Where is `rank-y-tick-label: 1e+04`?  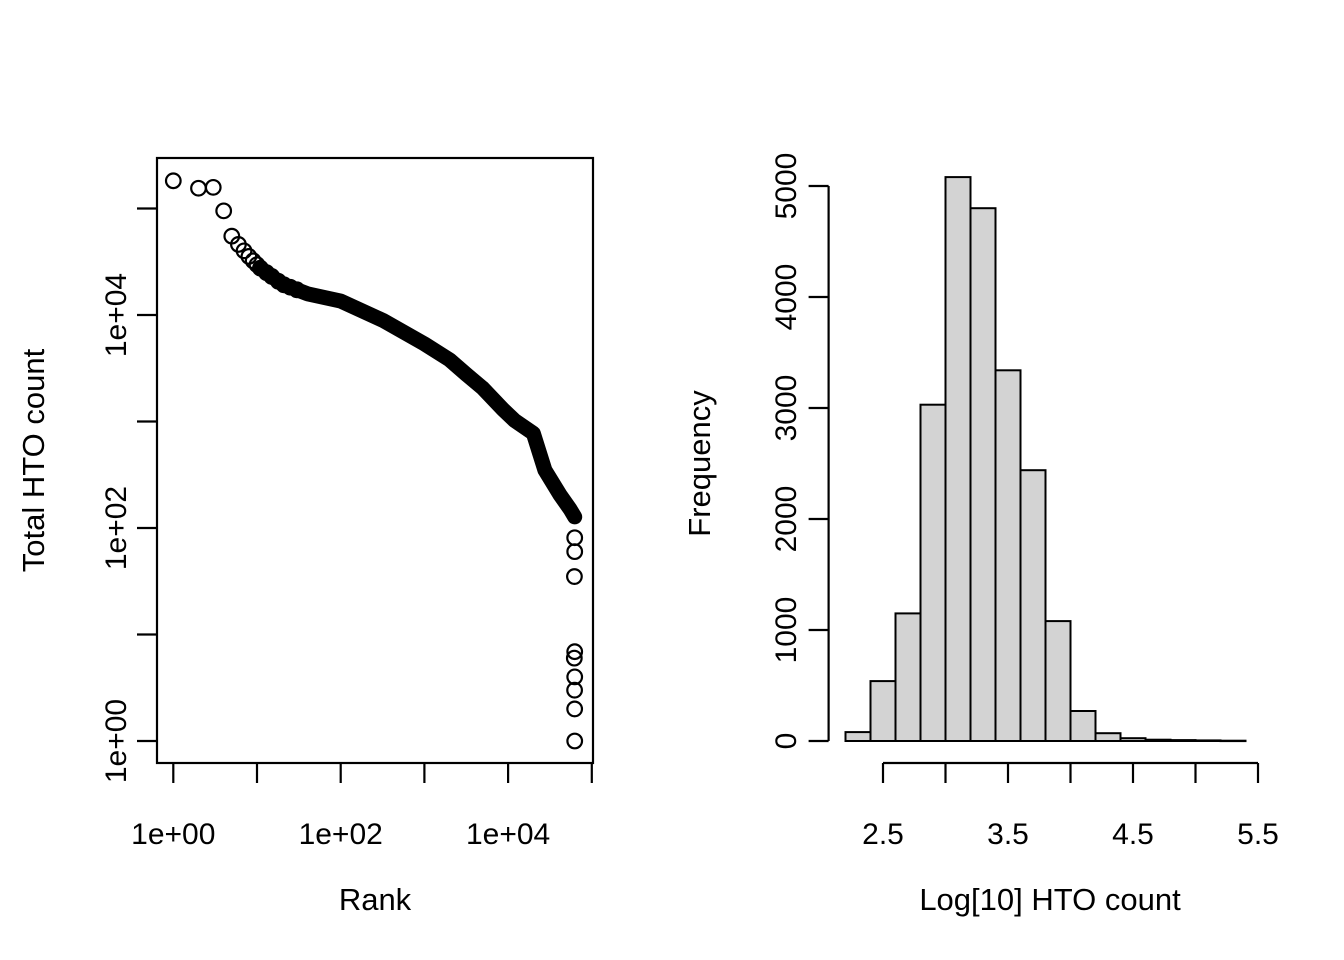
rank-y-tick-label: 1e+04 is located at coordinates (116, 315).